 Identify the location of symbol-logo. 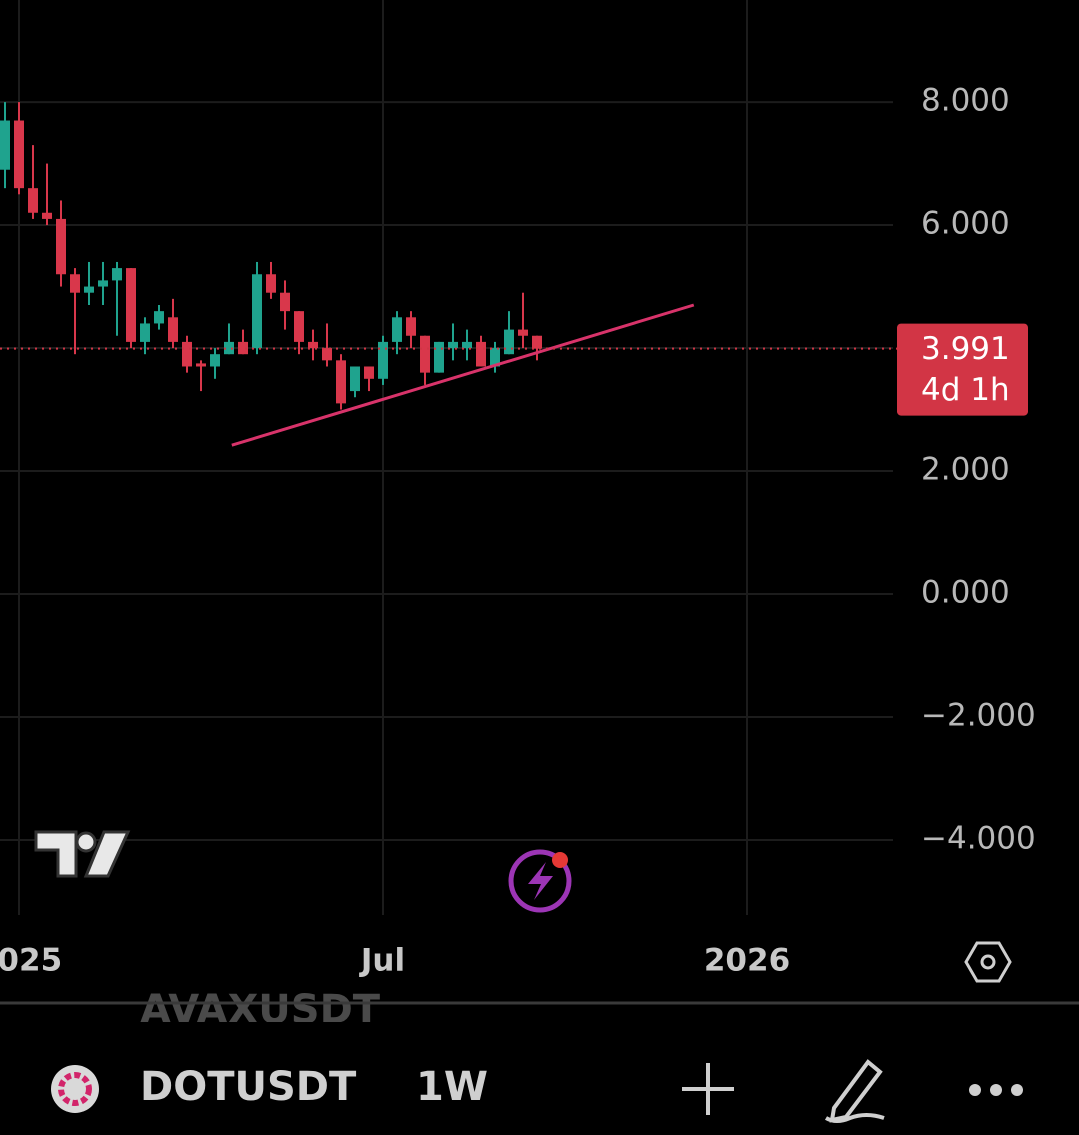
(75, 1089).